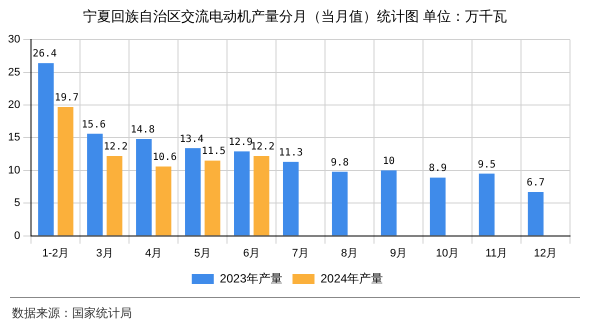 The width and height of the screenshot is (590, 330). I want to click on y-tick-label: 25, so click(14, 72).